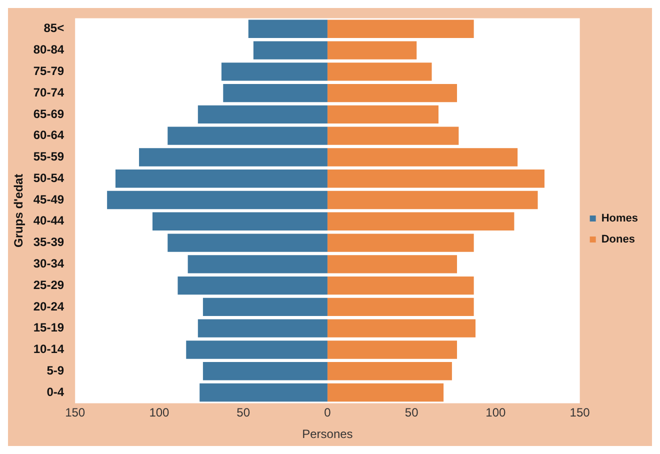 The height and width of the screenshot is (454, 660). What do you see at coordinates (48, 242) in the screenshot?
I see `y-tick-label: 35-39` at bounding box center [48, 242].